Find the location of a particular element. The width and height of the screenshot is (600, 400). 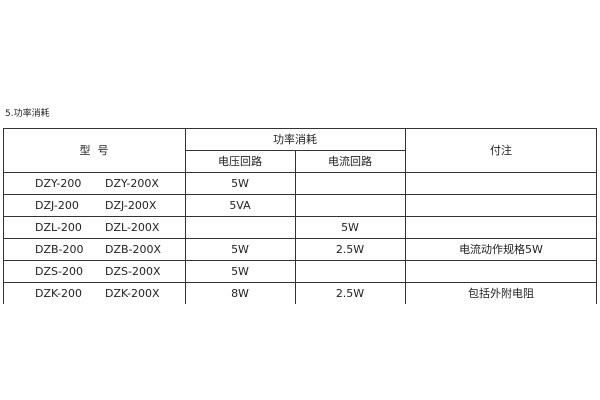

model-b: DZB-200X is located at coordinates (133, 249).